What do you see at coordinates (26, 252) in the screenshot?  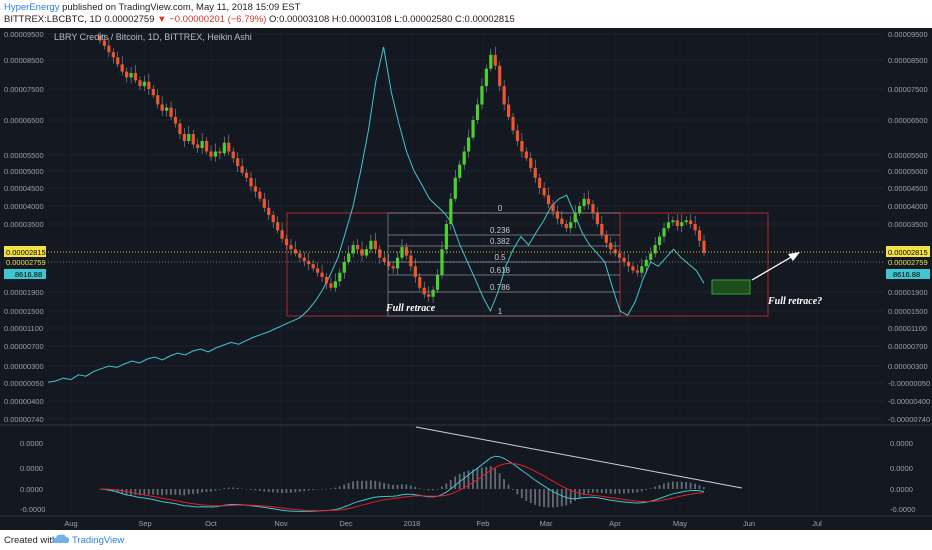 I see `last-close-tag-left-text: 0.00002815` at bounding box center [26, 252].